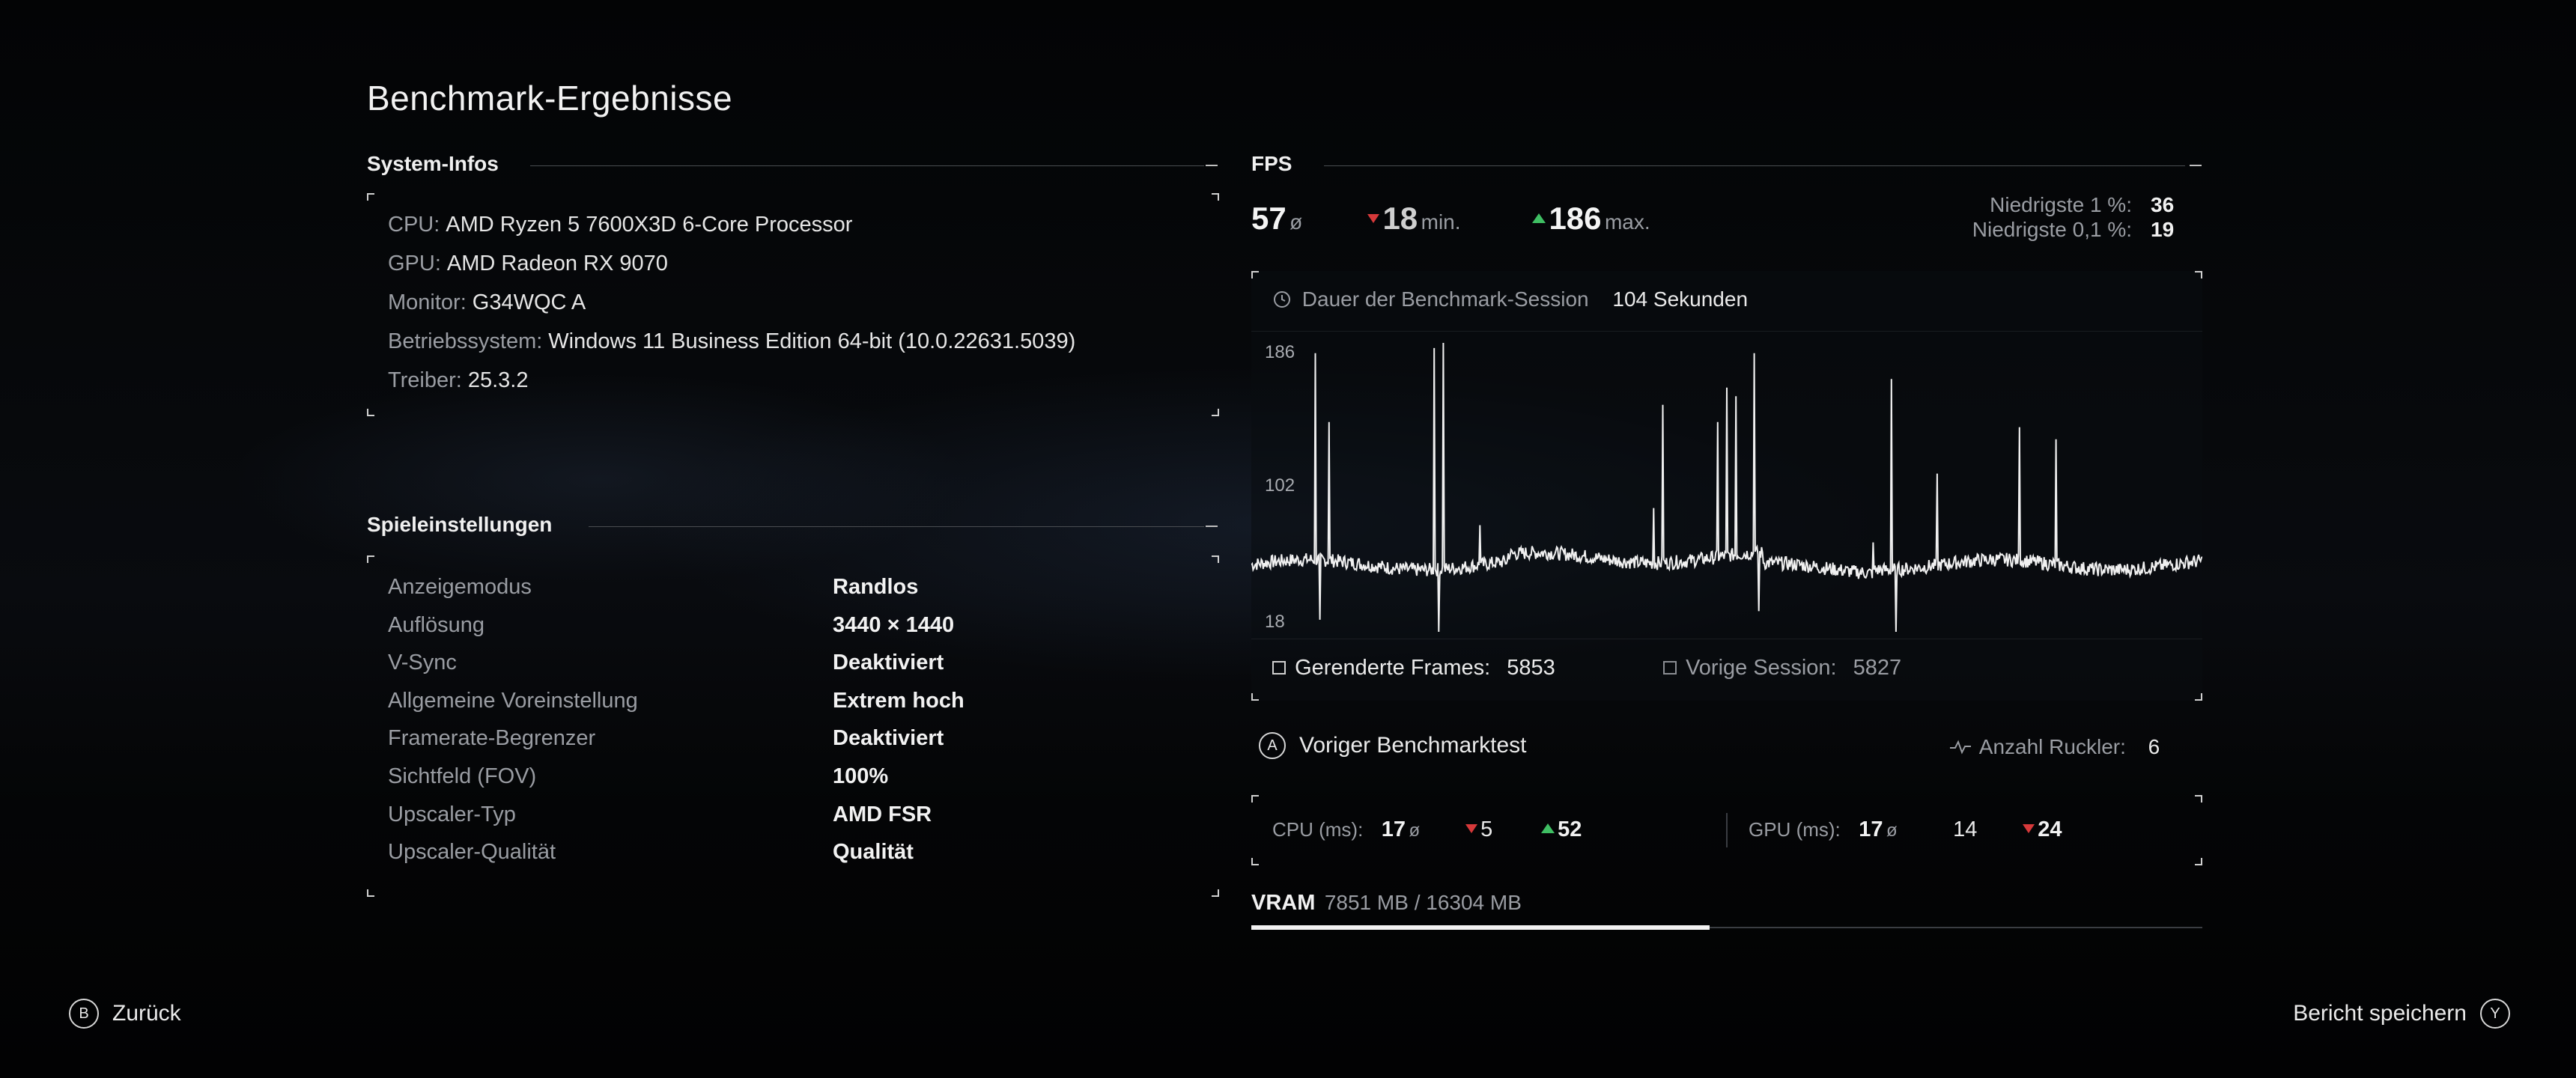 This screenshot has width=2576, height=1078. Describe the element at coordinates (557, 263) in the screenshot. I see `system-info-value: AMD Radeon RX 9070` at that location.